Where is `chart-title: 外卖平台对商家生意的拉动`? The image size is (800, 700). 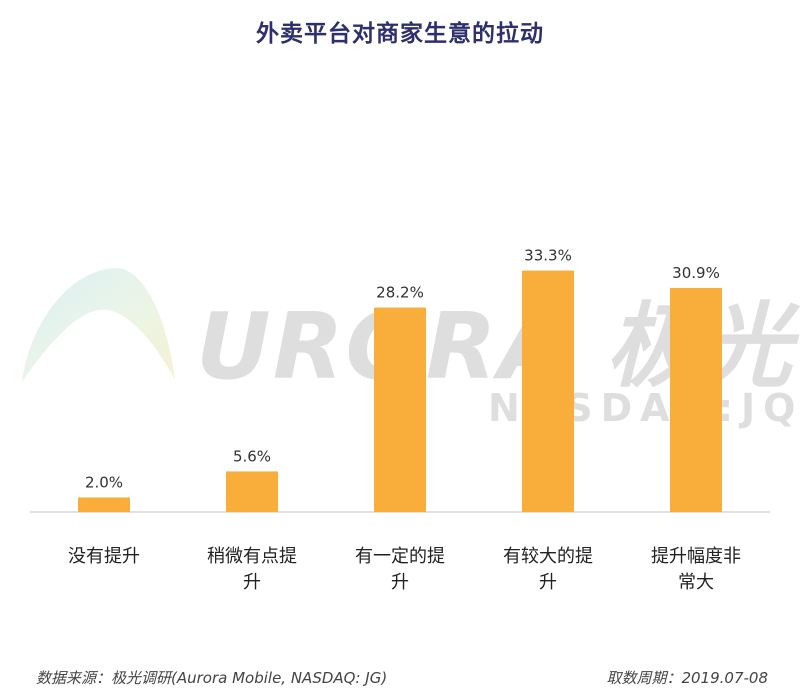 chart-title: 外卖平台对商家生意的拉动 is located at coordinates (400, 34).